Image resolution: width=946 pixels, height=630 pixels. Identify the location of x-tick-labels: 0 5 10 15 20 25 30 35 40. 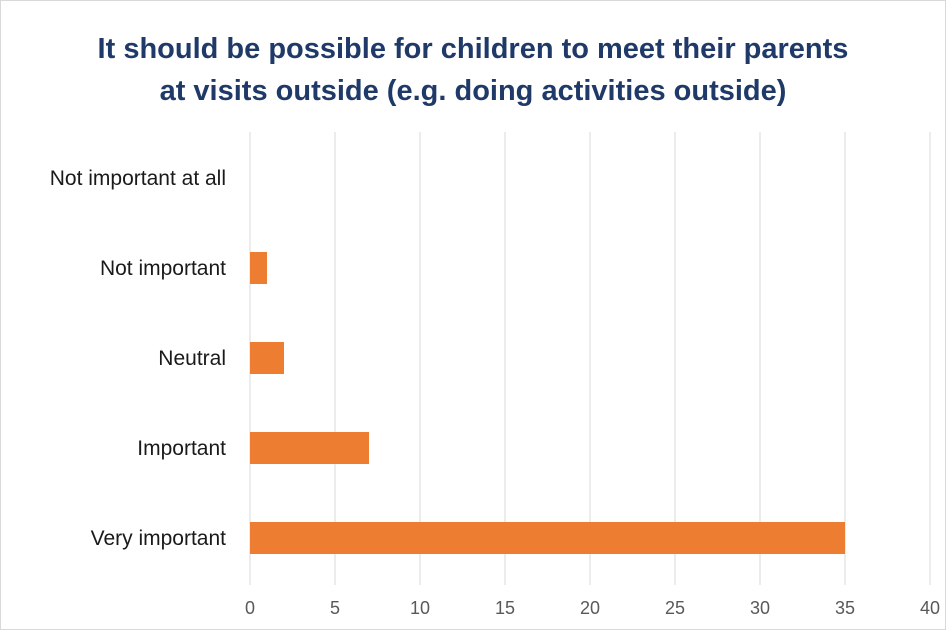
(592, 608).